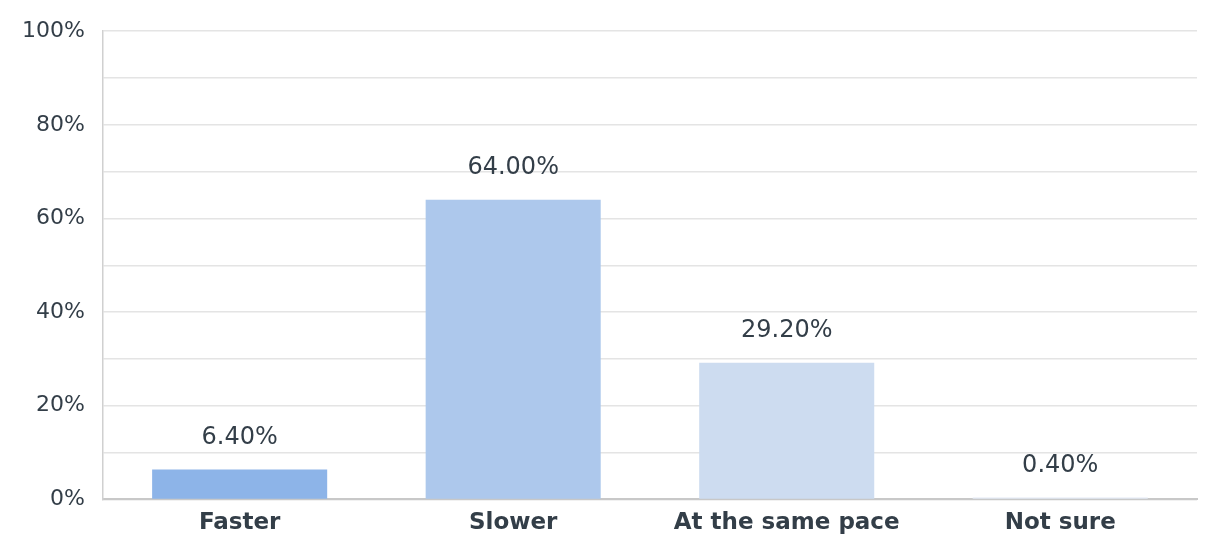 Image resolution: width=1211 pixels, height=551 pixels. What do you see at coordinates (53, 29) in the screenshot?
I see `y-tick-label: 100%` at bounding box center [53, 29].